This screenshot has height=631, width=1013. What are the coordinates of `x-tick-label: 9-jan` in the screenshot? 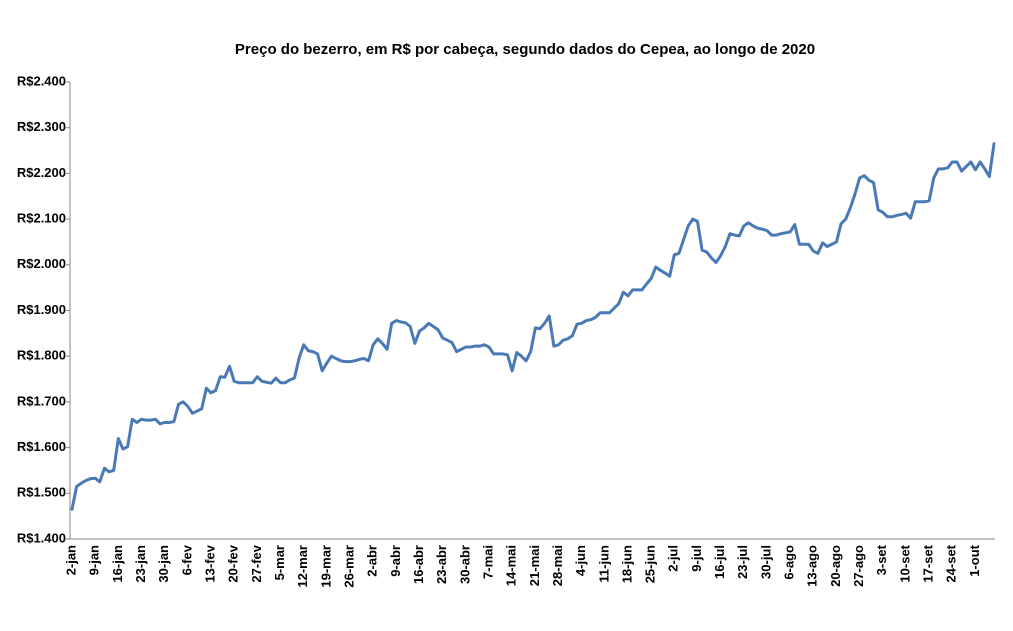 It's located at (94, 560).